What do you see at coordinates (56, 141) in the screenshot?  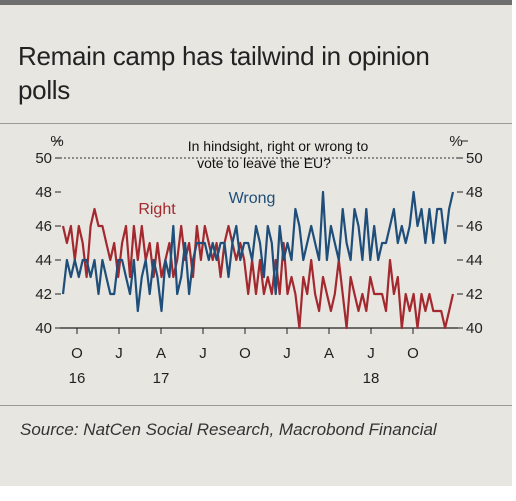 I see `unit-label-left: %` at bounding box center [56, 141].